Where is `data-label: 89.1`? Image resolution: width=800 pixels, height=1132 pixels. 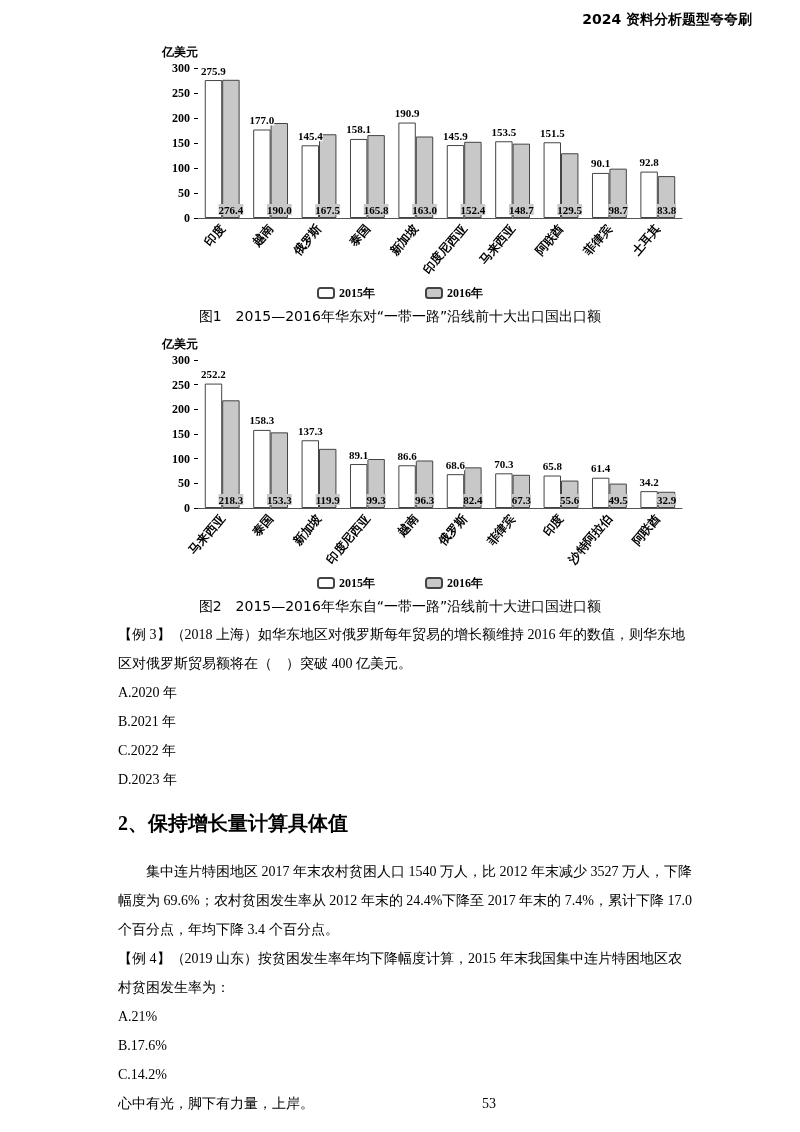 data-label: 89.1 is located at coordinates (359, 454).